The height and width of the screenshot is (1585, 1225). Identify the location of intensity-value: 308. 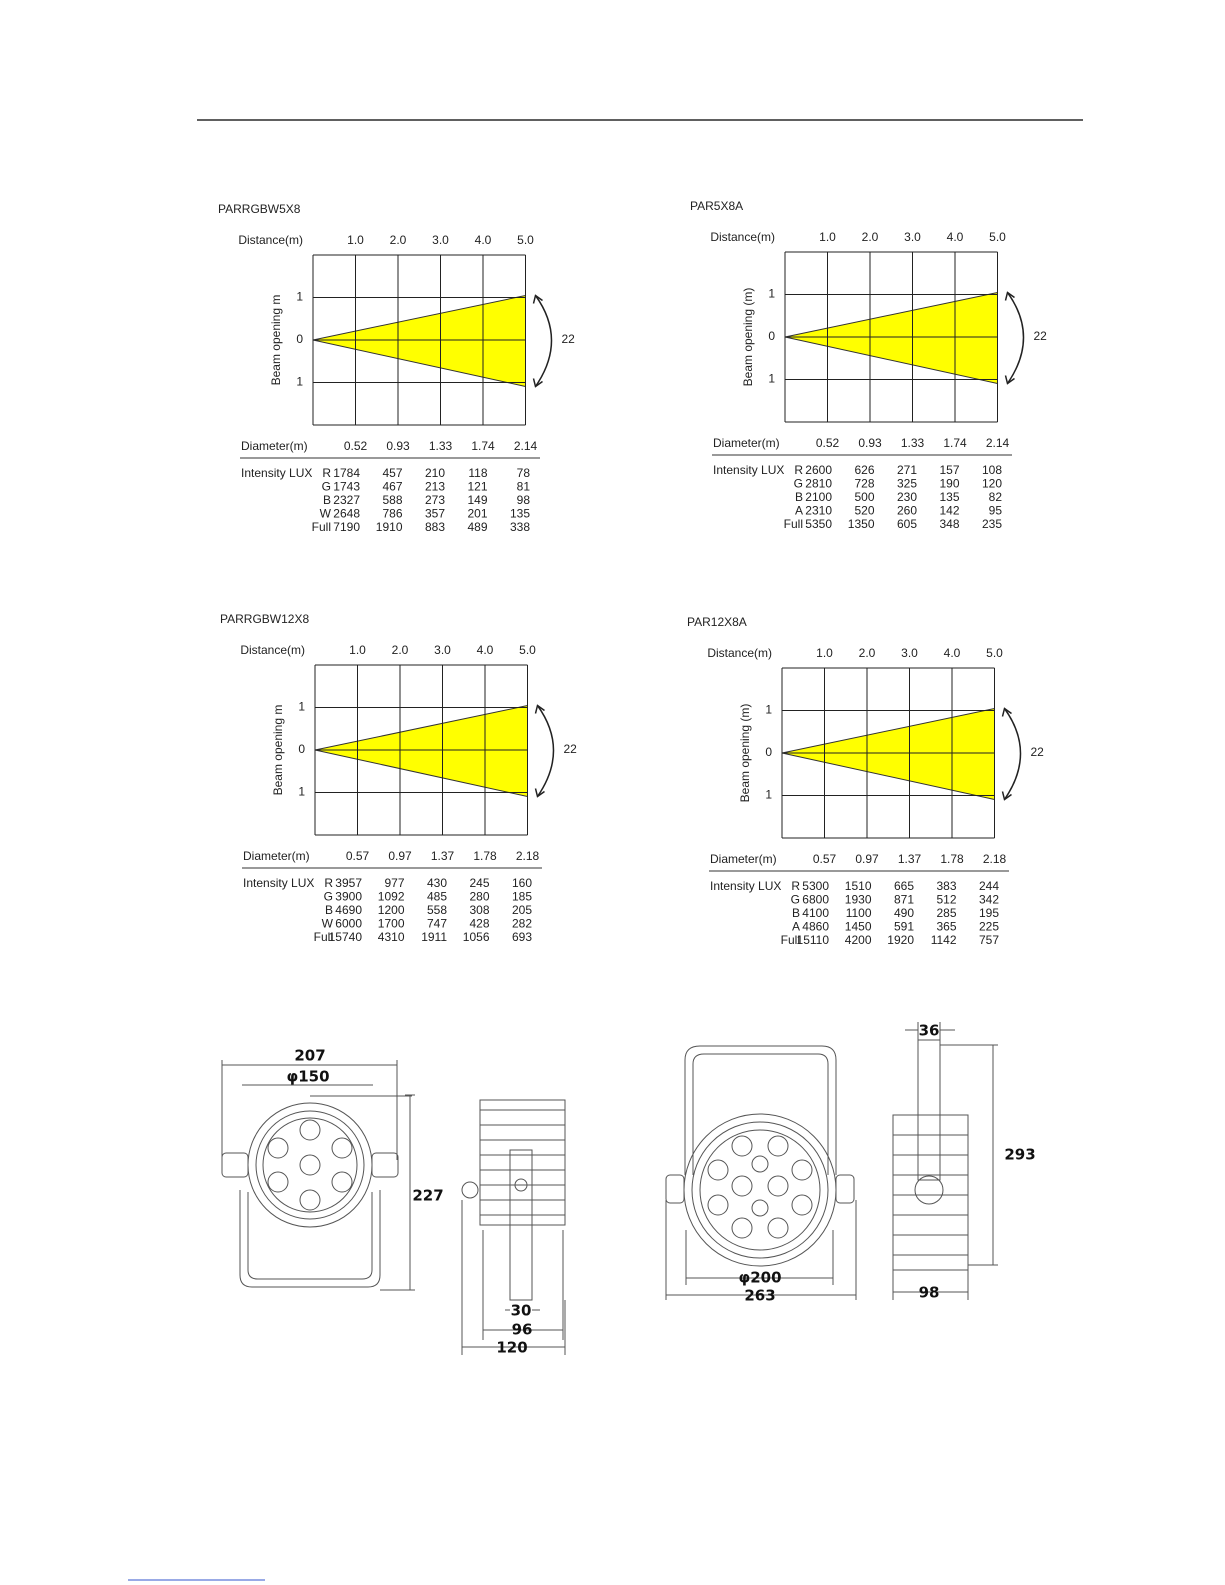
(479, 910).